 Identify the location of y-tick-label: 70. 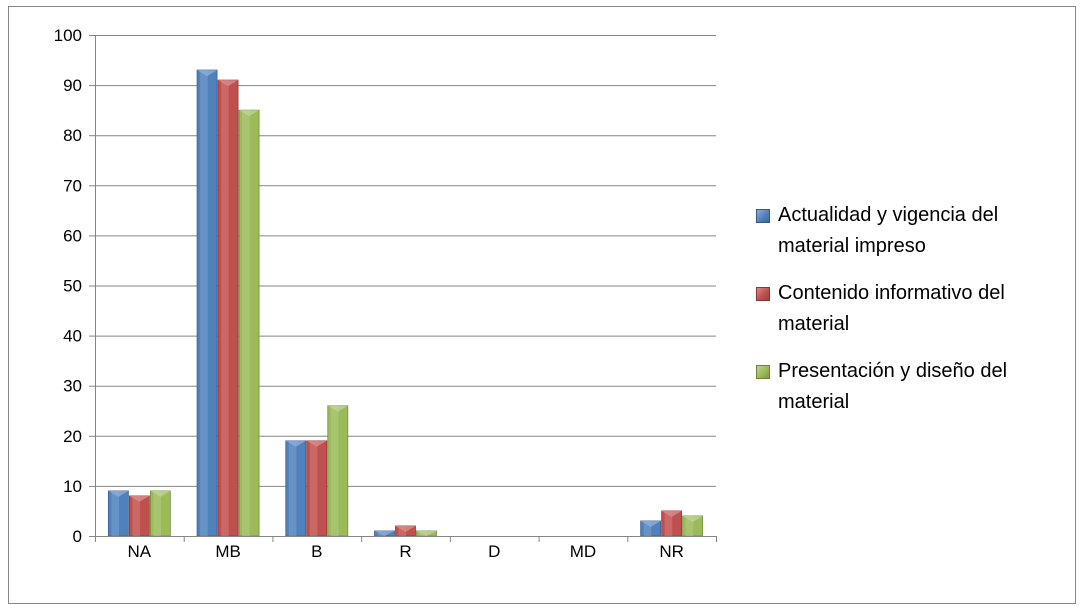
(72, 185).